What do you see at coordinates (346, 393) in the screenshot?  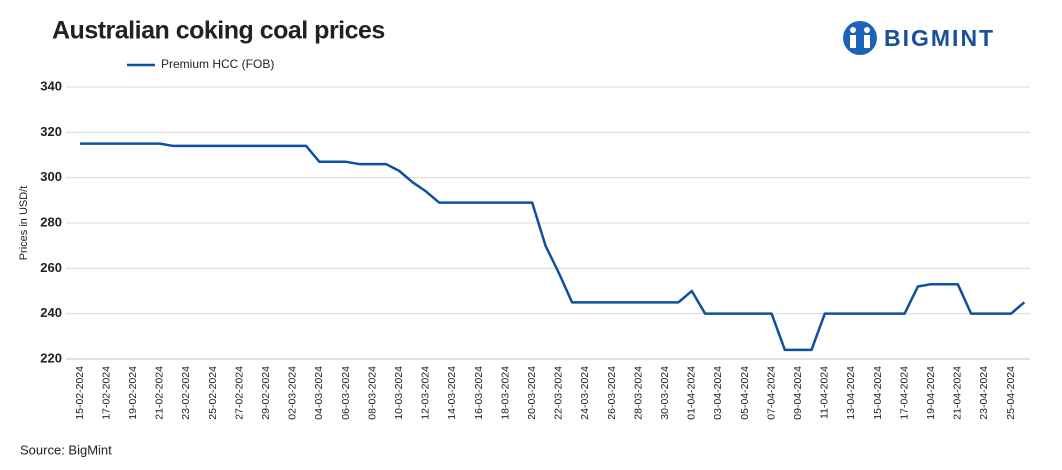 I see `x-tick-label: 06-03-2024` at bounding box center [346, 393].